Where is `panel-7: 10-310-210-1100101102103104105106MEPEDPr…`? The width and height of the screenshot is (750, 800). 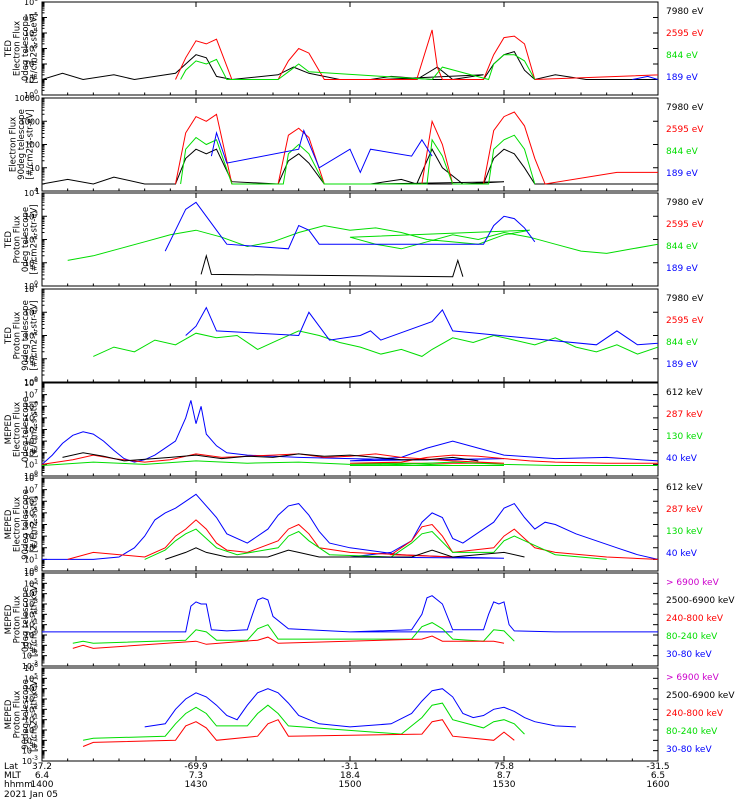
panel-7: 10-310-210-1100101102103104105106MEPEDPr… is located at coordinates (369, 619).